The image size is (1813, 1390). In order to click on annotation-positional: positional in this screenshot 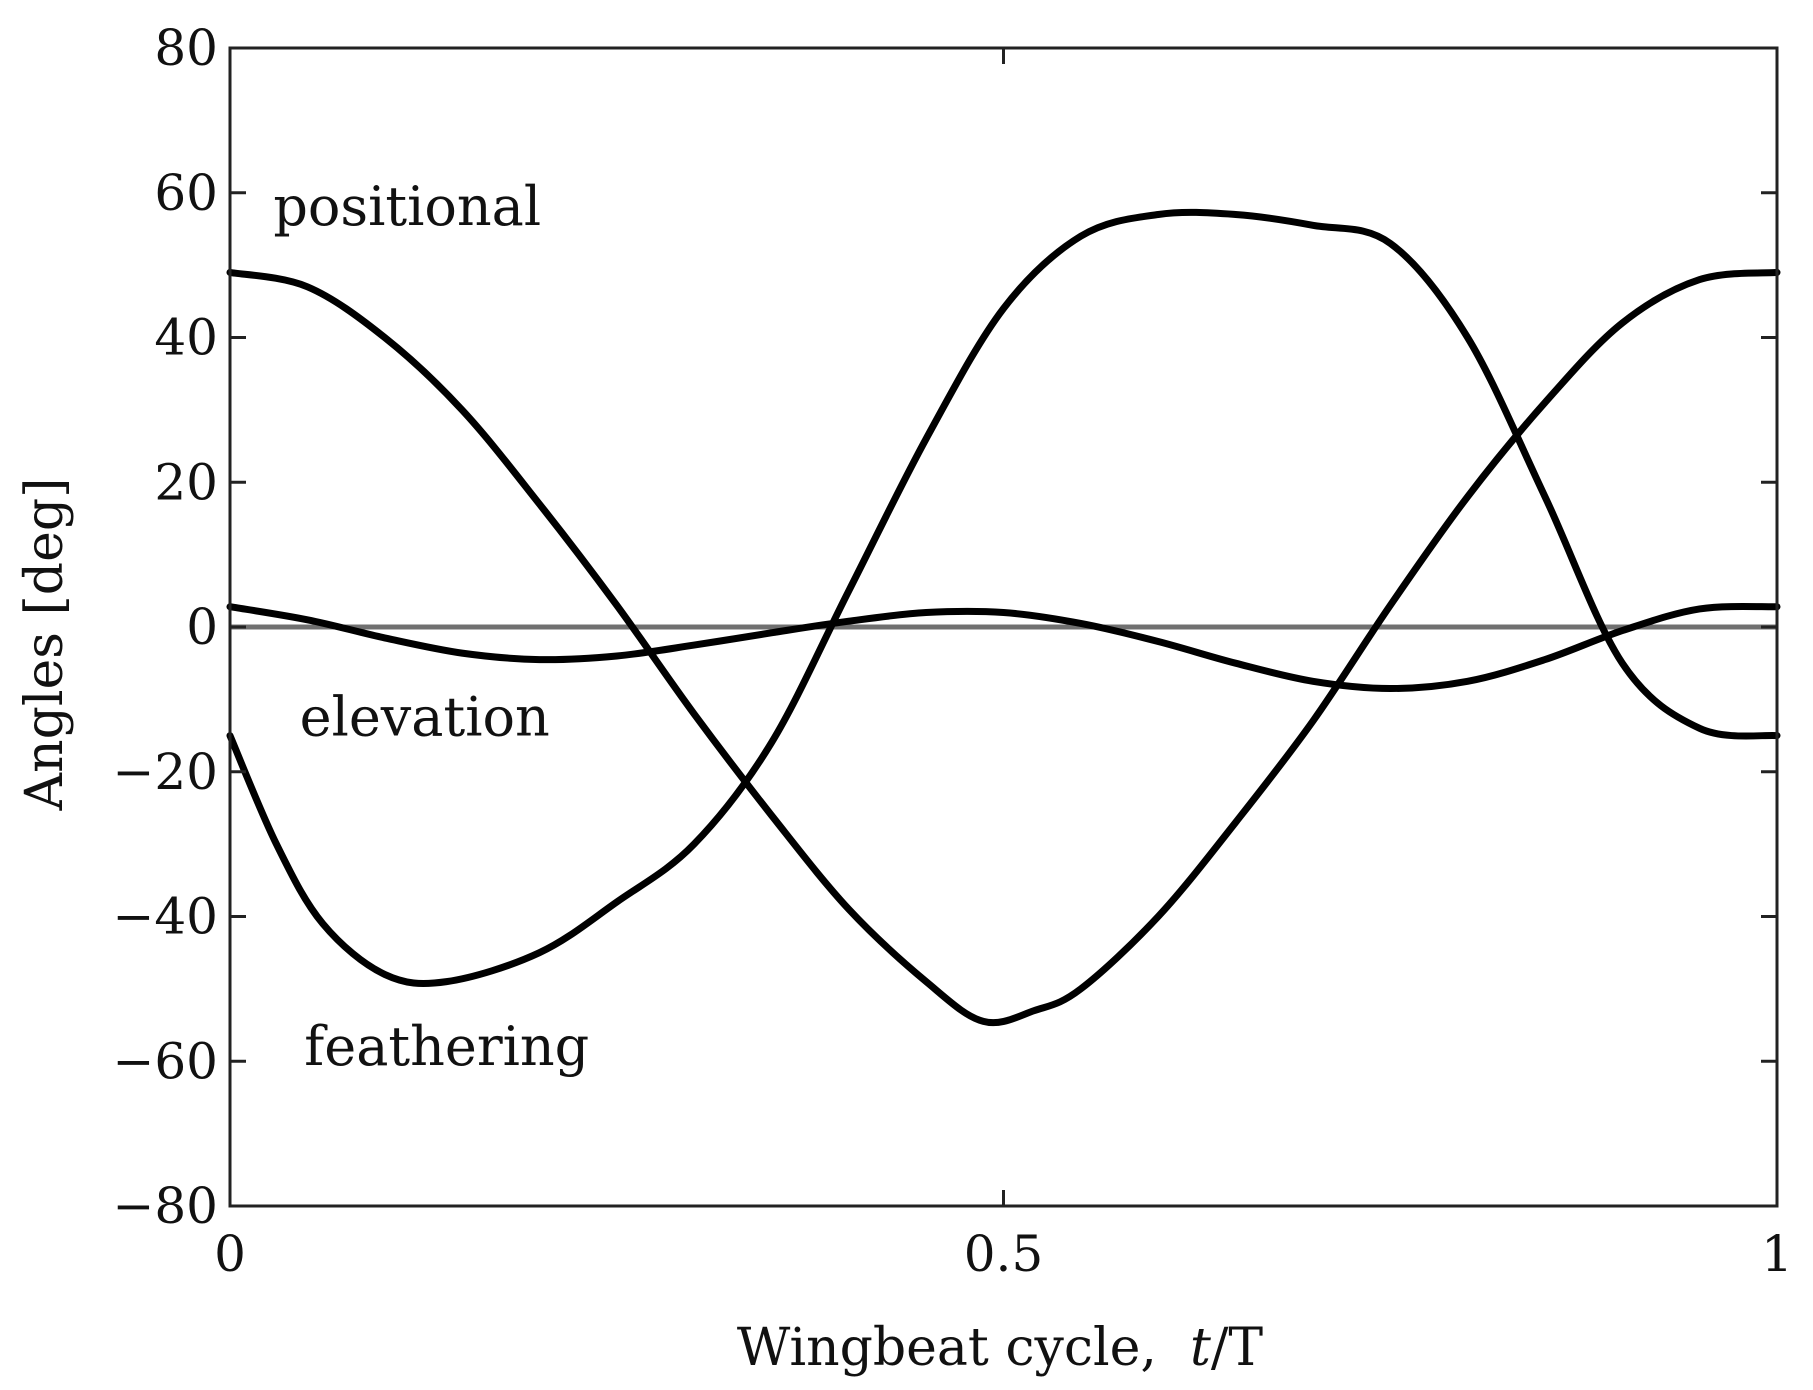, I will do `click(407, 206)`.